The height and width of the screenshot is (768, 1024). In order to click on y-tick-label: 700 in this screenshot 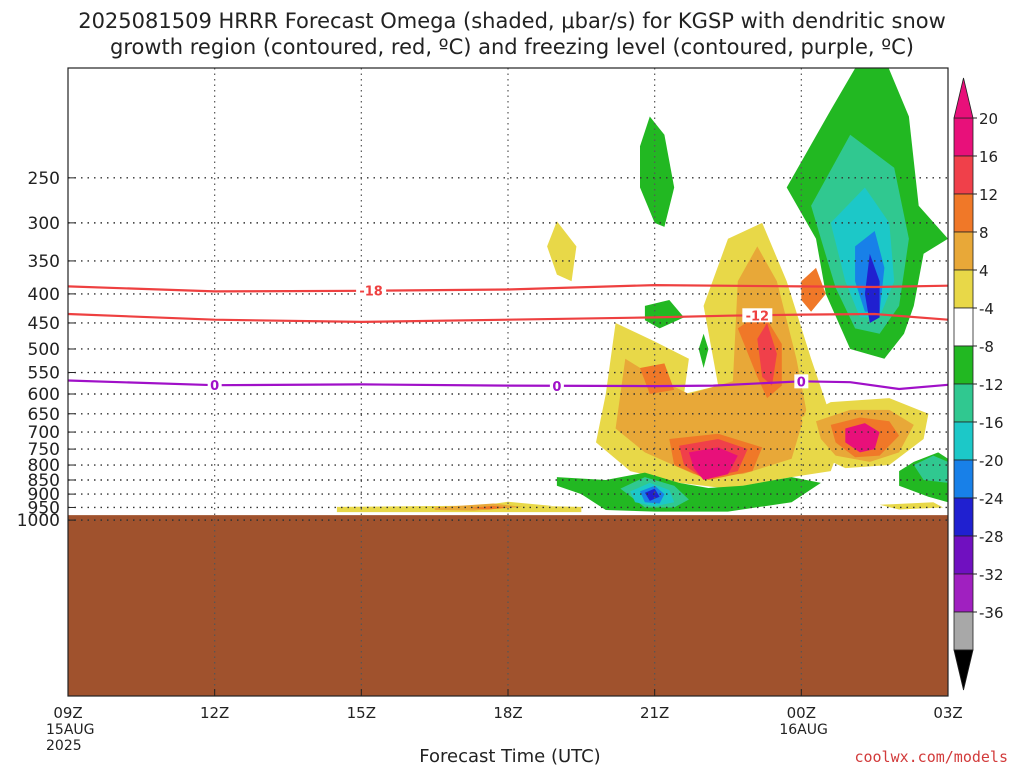, I will do `click(44, 433)`.